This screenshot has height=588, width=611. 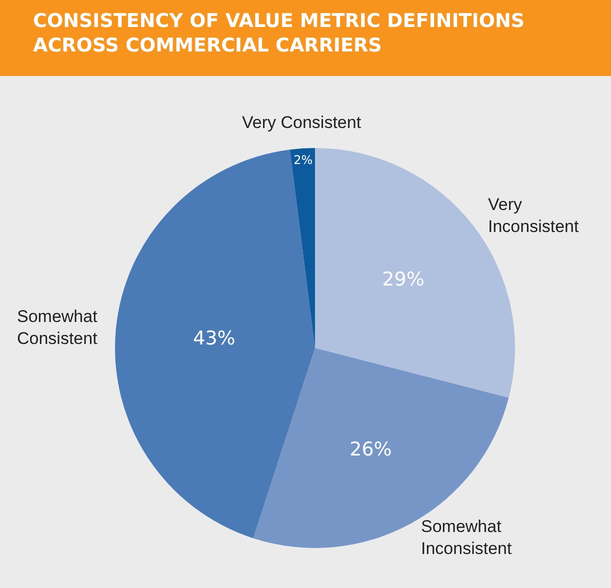 What do you see at coordinates (533, 215) in the screenshot?
I see `slice-label: Very Inconsistent` at bounding box center [533, 215].